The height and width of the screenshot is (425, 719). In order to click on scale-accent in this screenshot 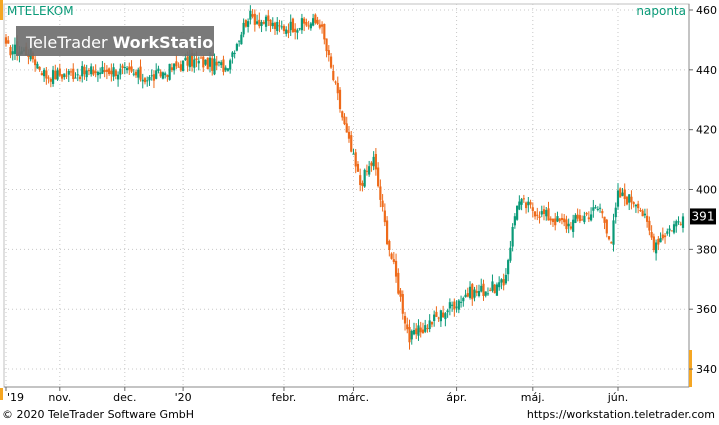, I will do `click(690, 368)`.